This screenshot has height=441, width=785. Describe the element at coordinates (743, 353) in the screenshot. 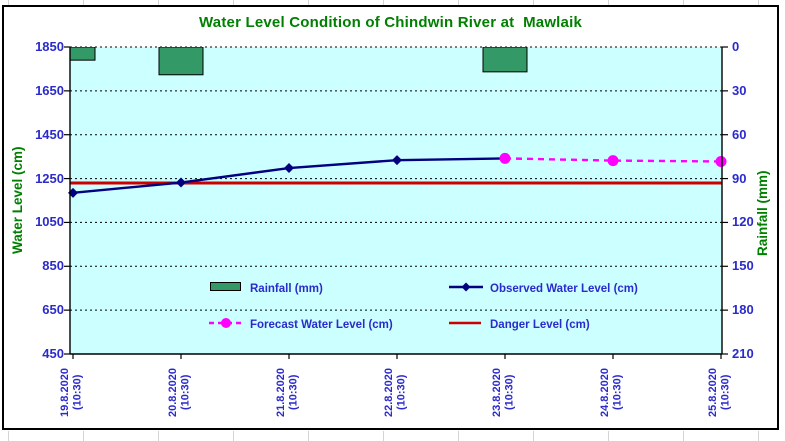

I see `right-axis-tick-label: 210` at that location.